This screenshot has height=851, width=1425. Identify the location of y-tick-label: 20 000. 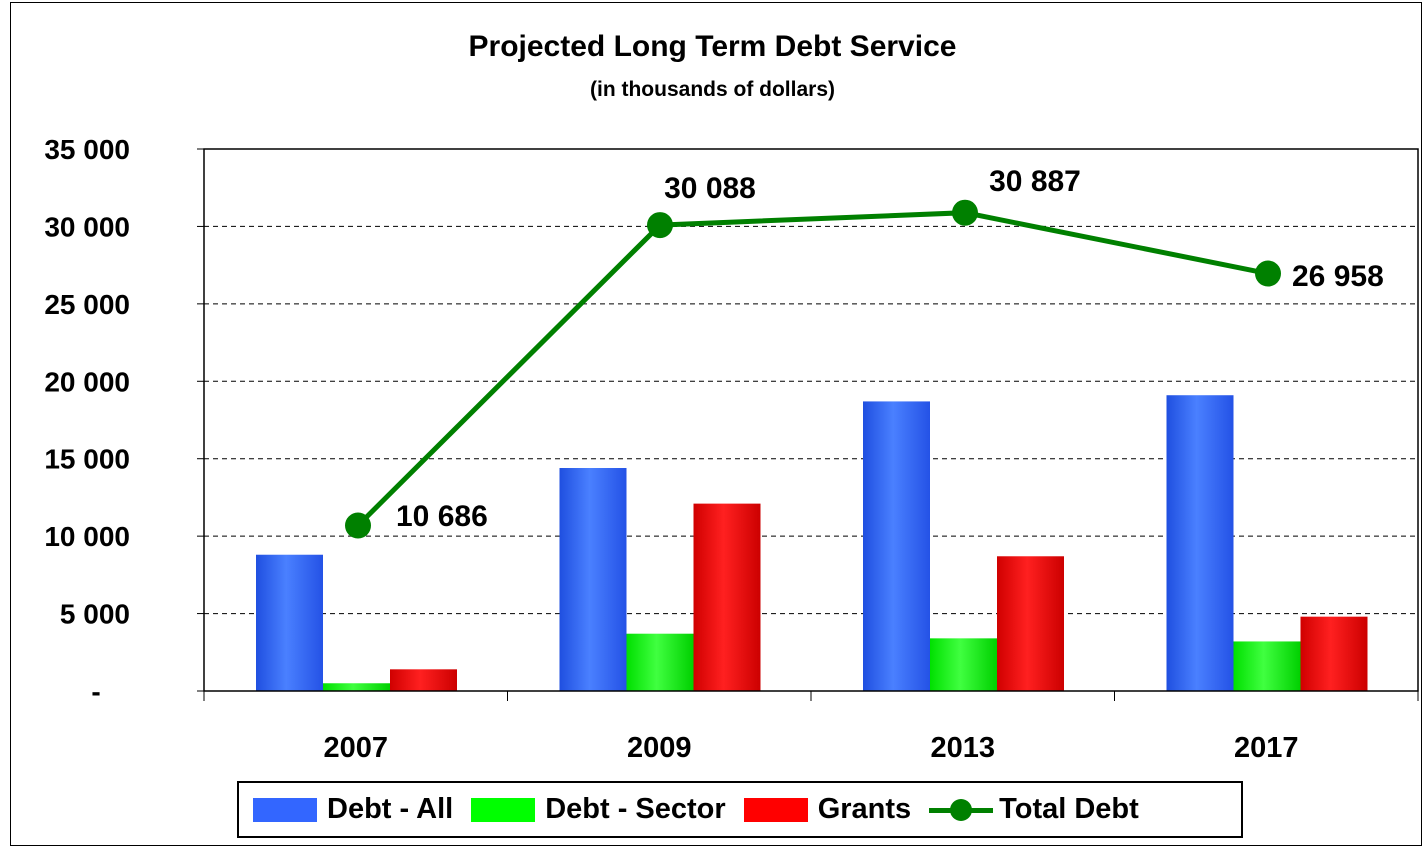
(87, 381).